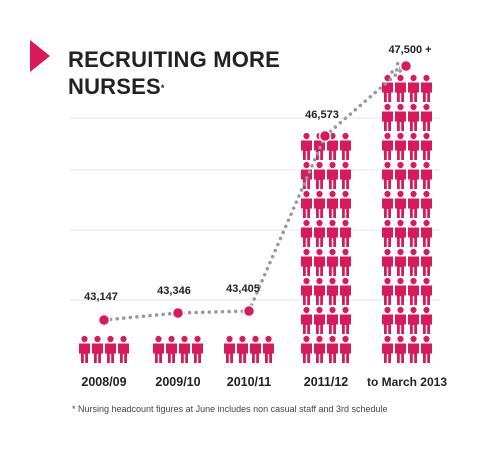 This screenshot has width=500, height=454. I want to click on x-tick-label: 2011/12, so click(326, 382).